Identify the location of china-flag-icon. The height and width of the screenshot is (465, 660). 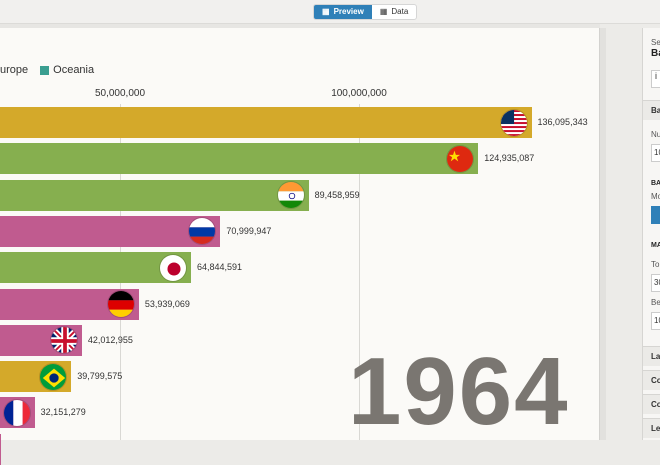
(460, 158).